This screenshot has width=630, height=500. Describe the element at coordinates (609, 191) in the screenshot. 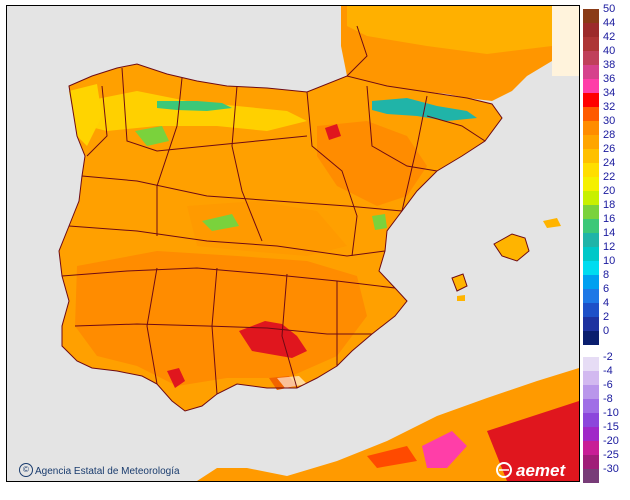

I see `legend-label: 20` at that location.